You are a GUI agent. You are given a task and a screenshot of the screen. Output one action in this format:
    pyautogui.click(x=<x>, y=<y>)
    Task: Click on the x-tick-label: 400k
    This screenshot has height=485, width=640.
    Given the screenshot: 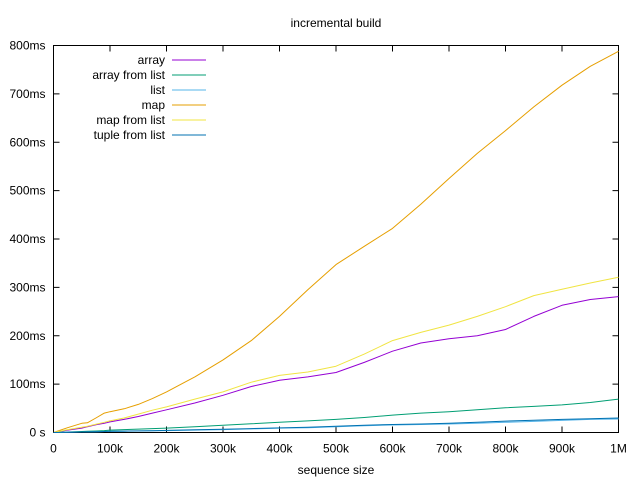 What is the action you would take?
    pyautogui.click(x=279, y=449)
    